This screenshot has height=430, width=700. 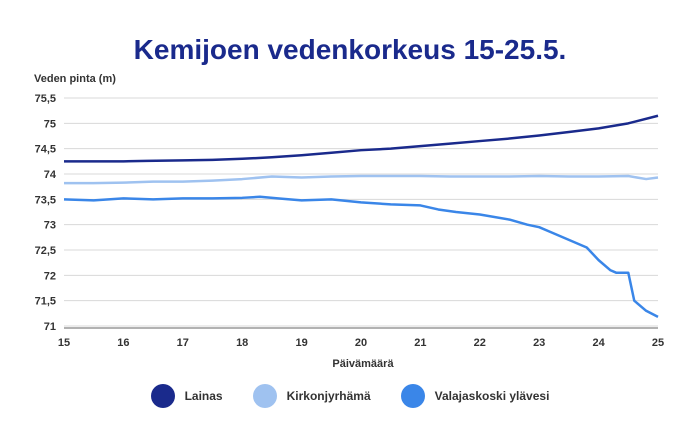 I want to click on x-tick-label: 16, so click(x=123, y=343).